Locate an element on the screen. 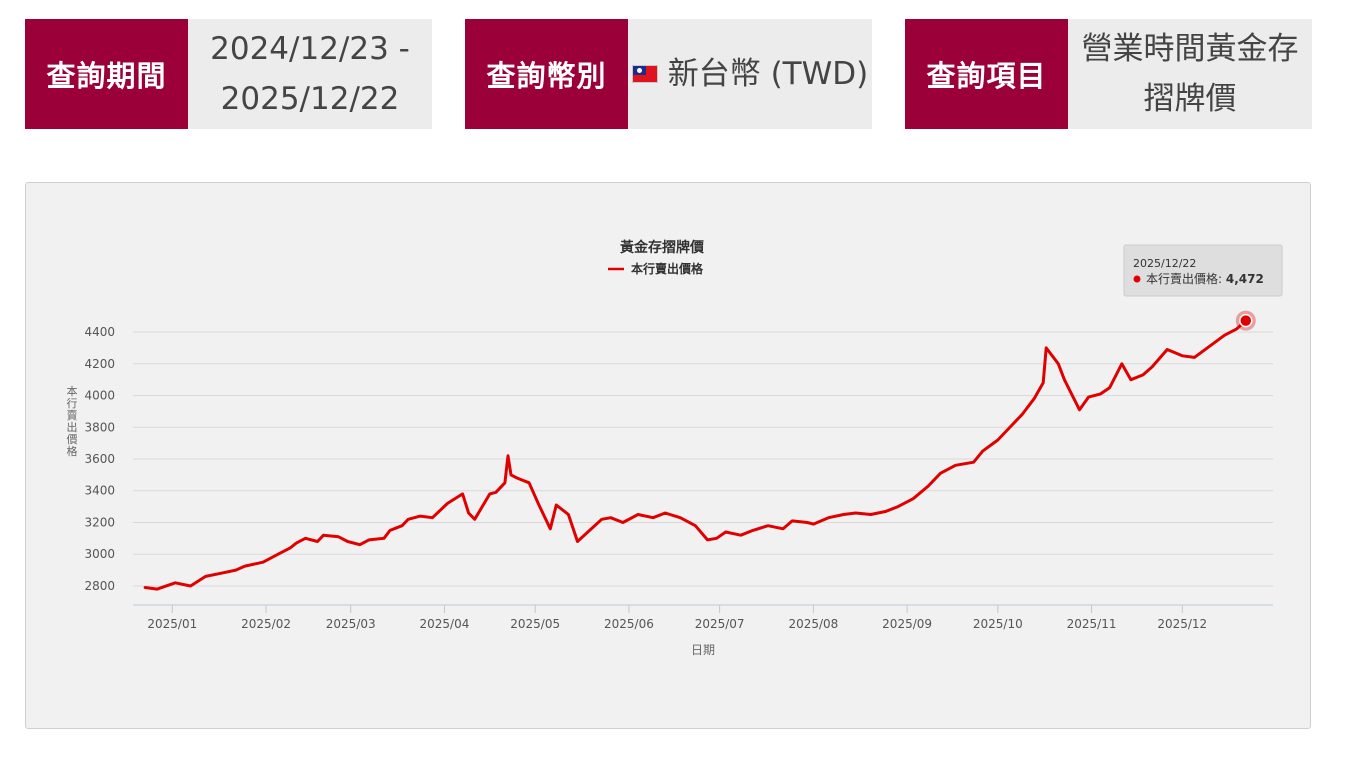 Image resolution: width=1351 pixels, height=764 pixels. last-point-marker is located at coordinates (1246, 320).